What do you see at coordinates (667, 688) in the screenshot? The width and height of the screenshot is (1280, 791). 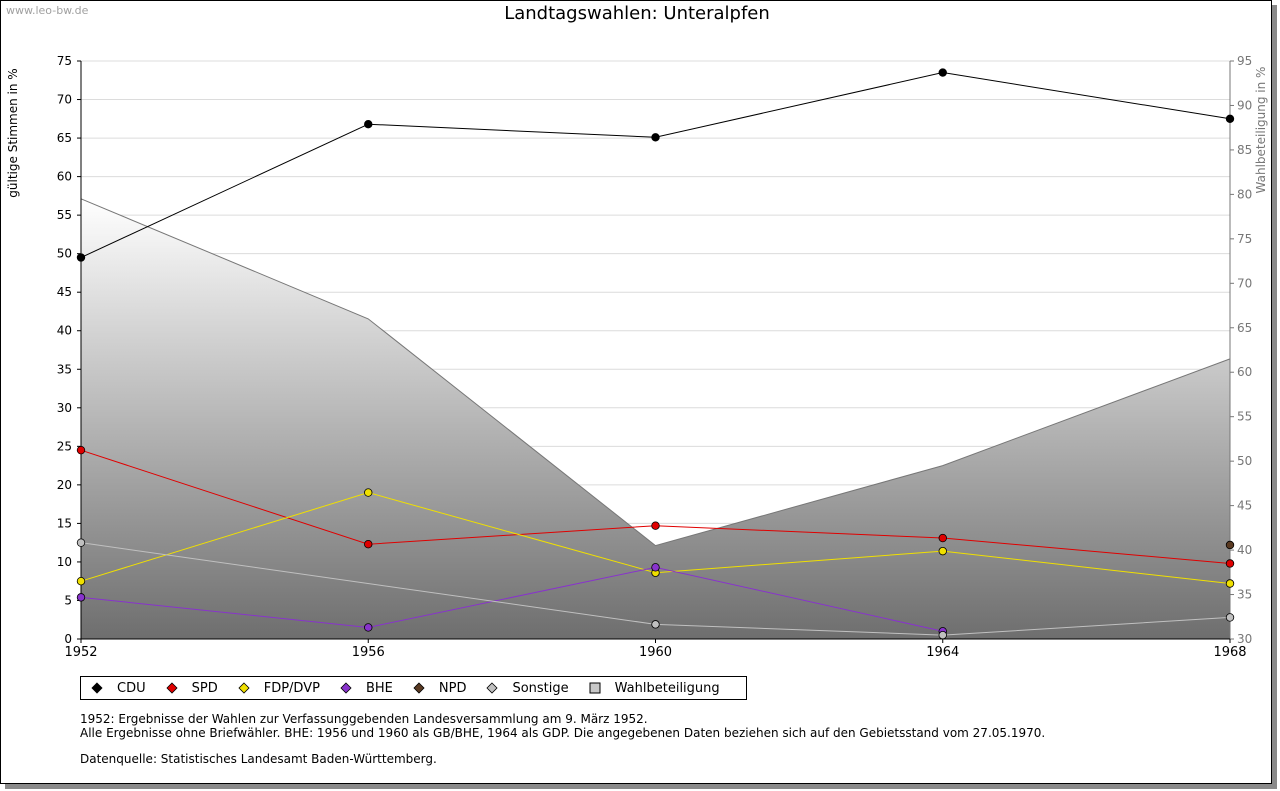 I see `legend-label-wahlbeteiligung: Wahlbeteiligung` at bounding box center [667, 688].